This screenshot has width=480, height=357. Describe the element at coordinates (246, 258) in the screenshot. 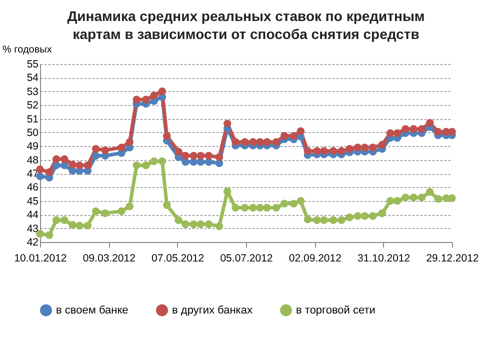

I see `x-tick-label: 05.07.2012` at that location.